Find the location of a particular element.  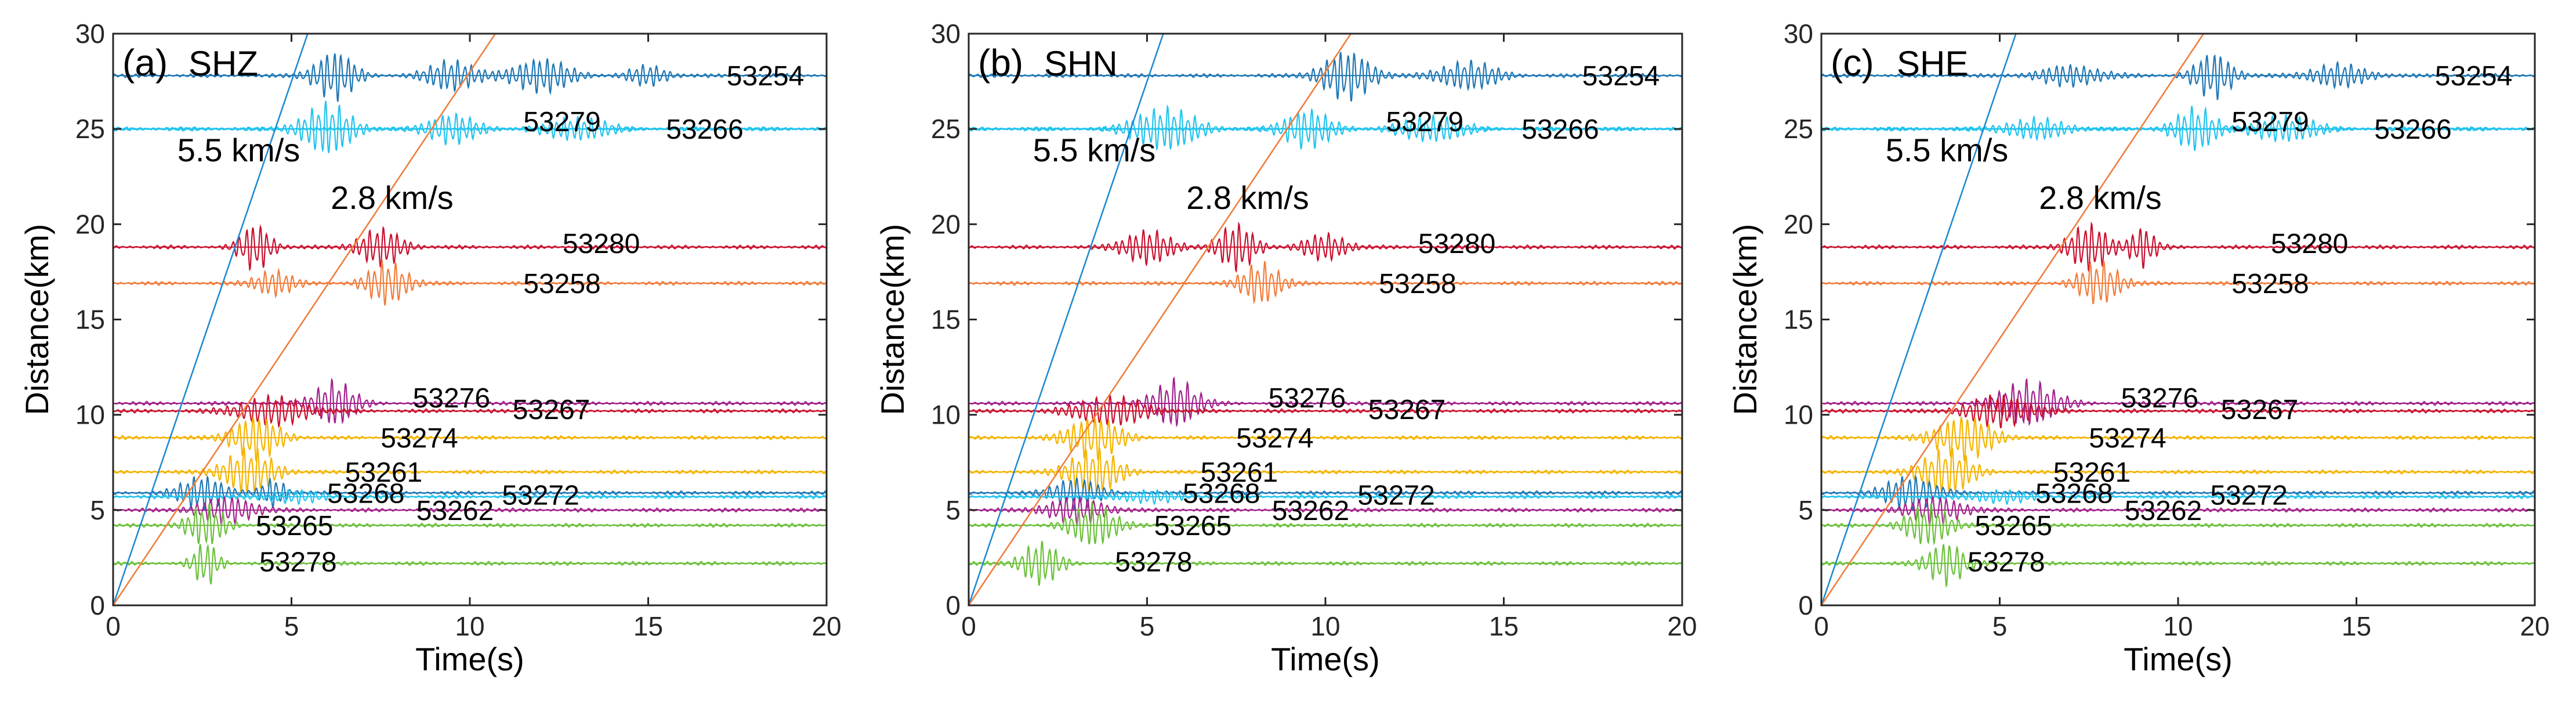

panel-label: (a) is located at coordinates (145, 63).